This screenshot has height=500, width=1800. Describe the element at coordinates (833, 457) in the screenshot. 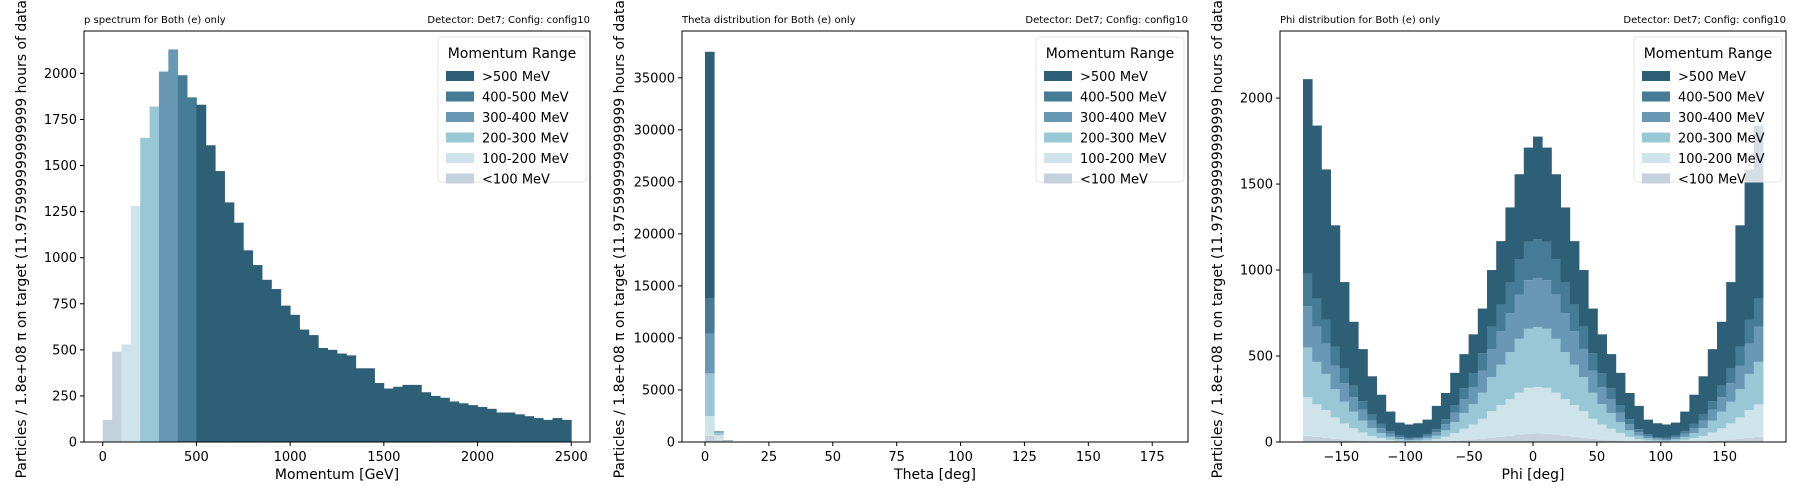

I see `x-tick-label: 50` at that location.